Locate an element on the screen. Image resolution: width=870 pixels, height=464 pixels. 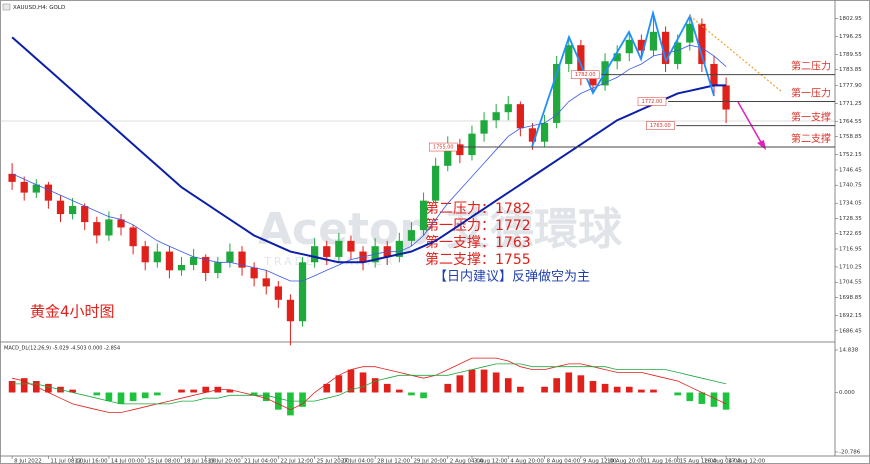
y-tick-label: 1740.75 is located at coordinates (850, 186).